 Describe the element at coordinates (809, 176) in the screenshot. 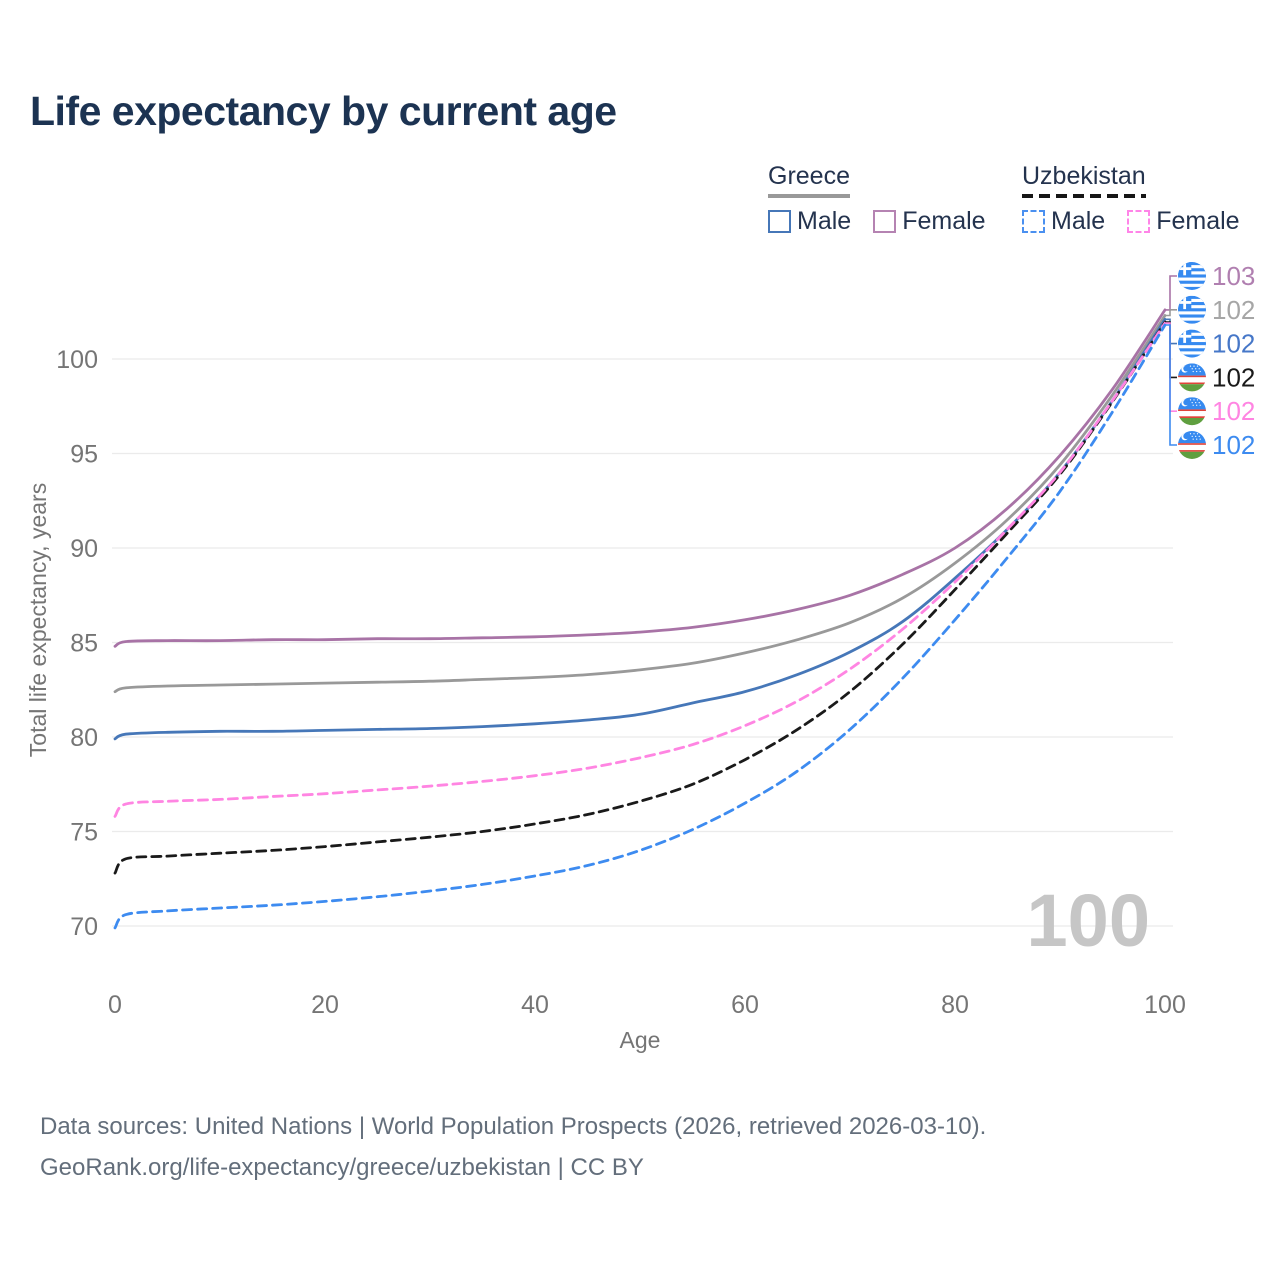

I see `legend-group-greece-label: Greece` at that location.